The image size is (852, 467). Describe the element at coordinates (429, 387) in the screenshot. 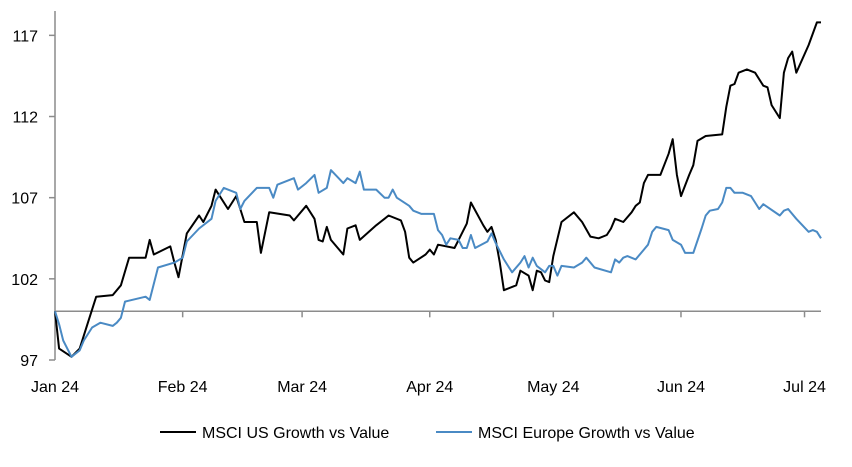

I see `x-tick-label: Apr 24` at that location.